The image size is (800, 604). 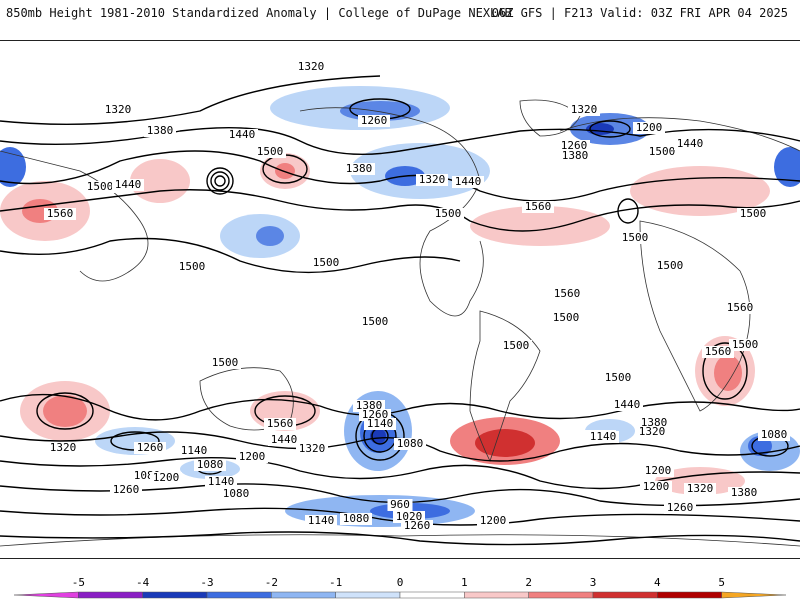 What do you see at coordinates (657, 582) in the screenshot?
I see `colorbar-tick-label: 4` at bounding box center [657, 582].